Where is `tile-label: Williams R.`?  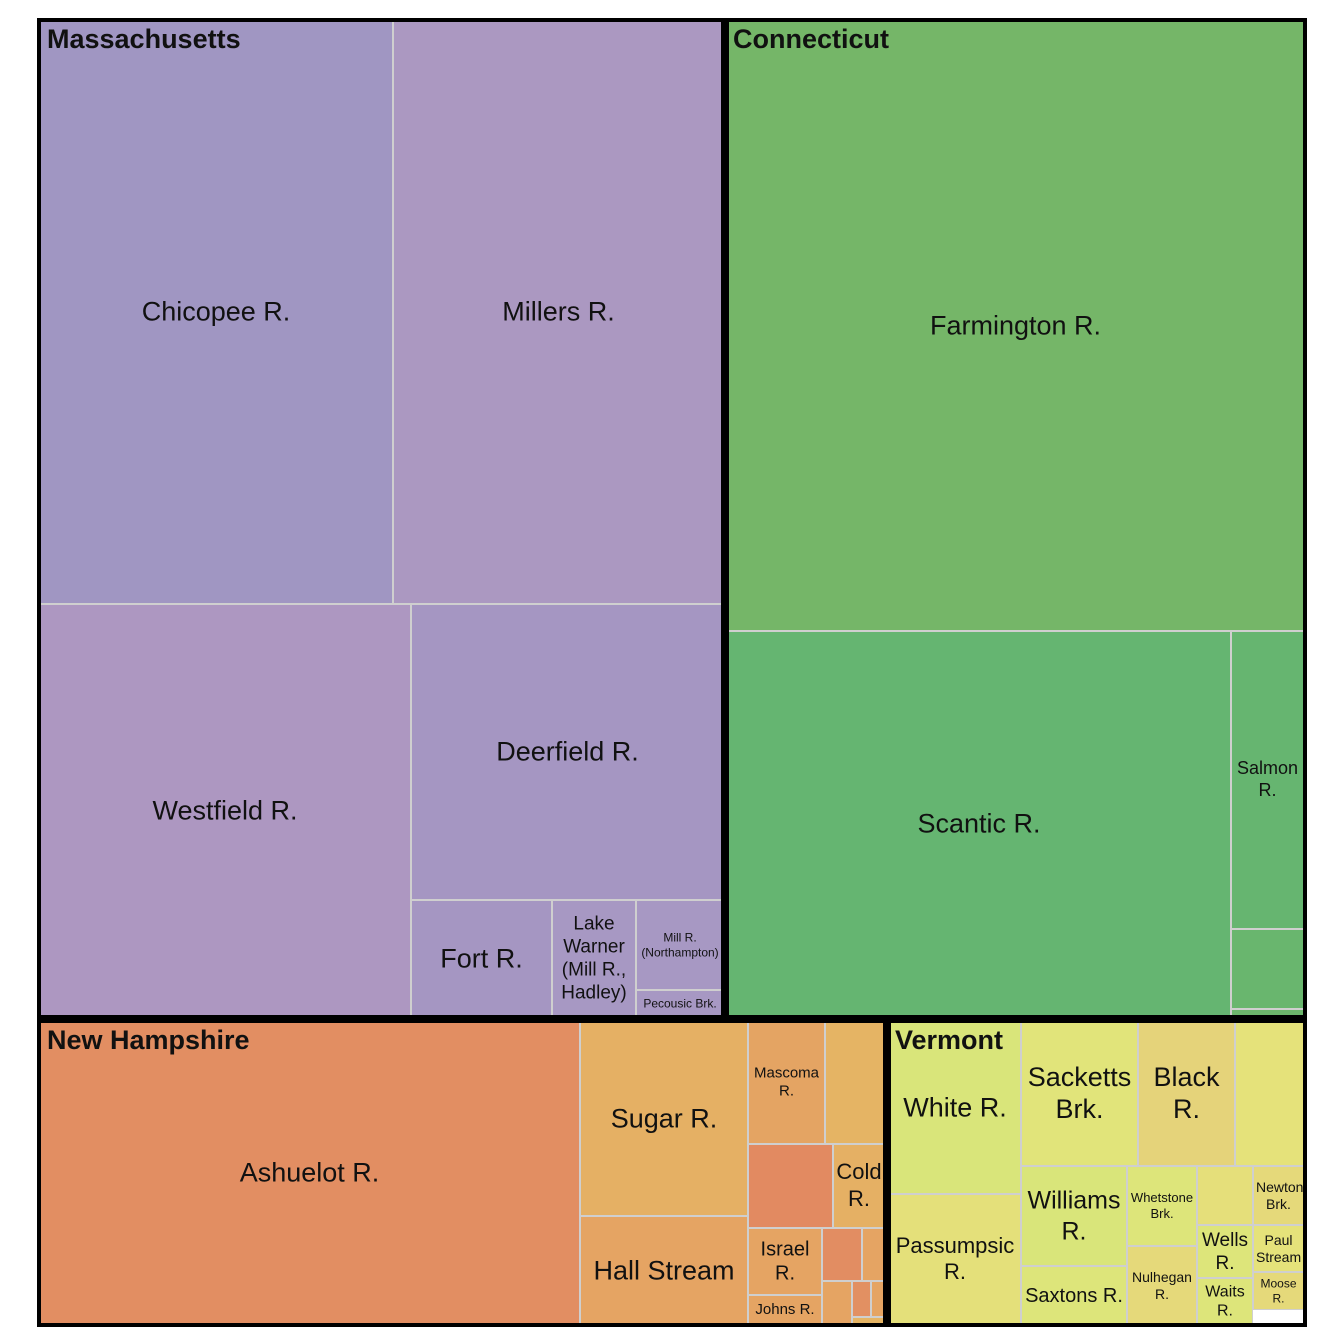
tile-label: Williams R. is located at coordinates (1074, 1216).